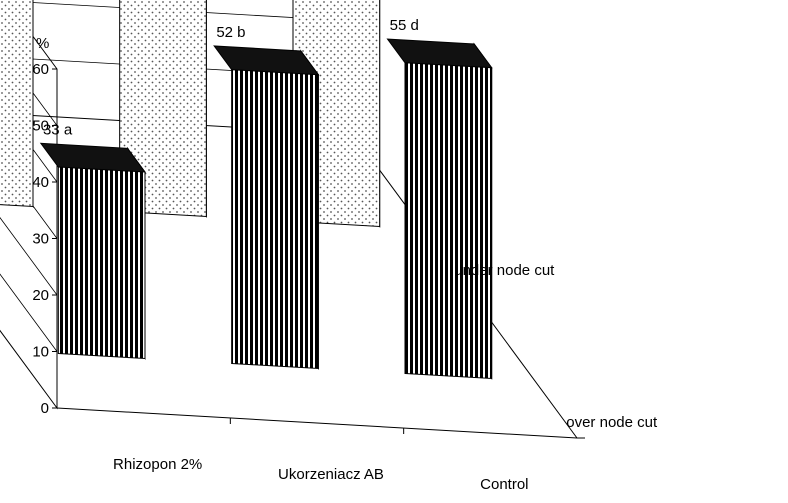  I want to click on y-tick-label: 10, so click(40, 352).